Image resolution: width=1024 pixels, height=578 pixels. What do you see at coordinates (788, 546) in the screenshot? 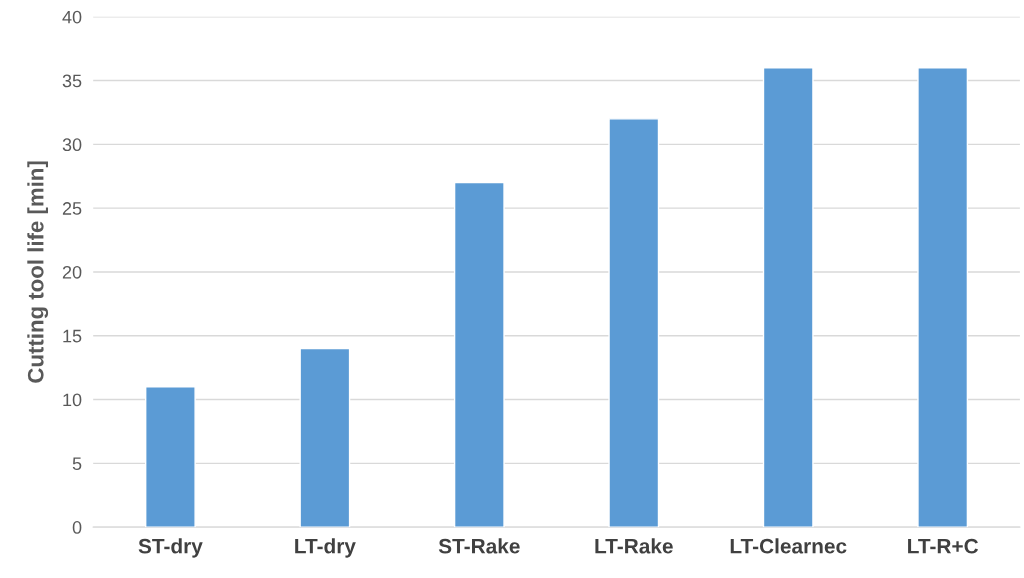
I see `x-tick-label: LT-Clearnec` at bounding box center [788, 546].